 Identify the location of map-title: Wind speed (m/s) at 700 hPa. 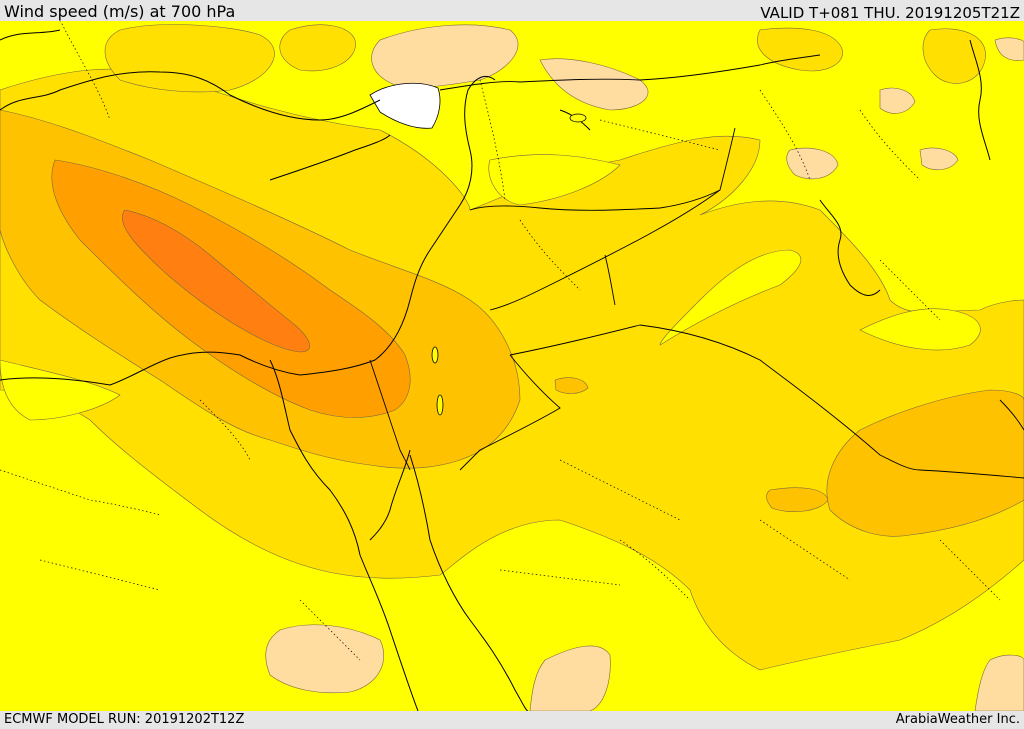
(120, 11).